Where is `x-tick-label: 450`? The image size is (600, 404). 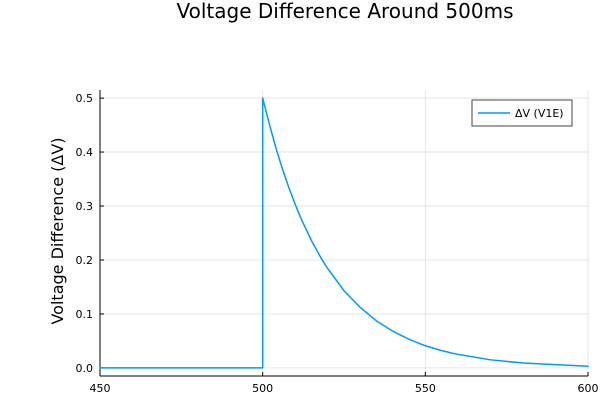
x-tick-label: 450 is located at coordinates (100, 388).